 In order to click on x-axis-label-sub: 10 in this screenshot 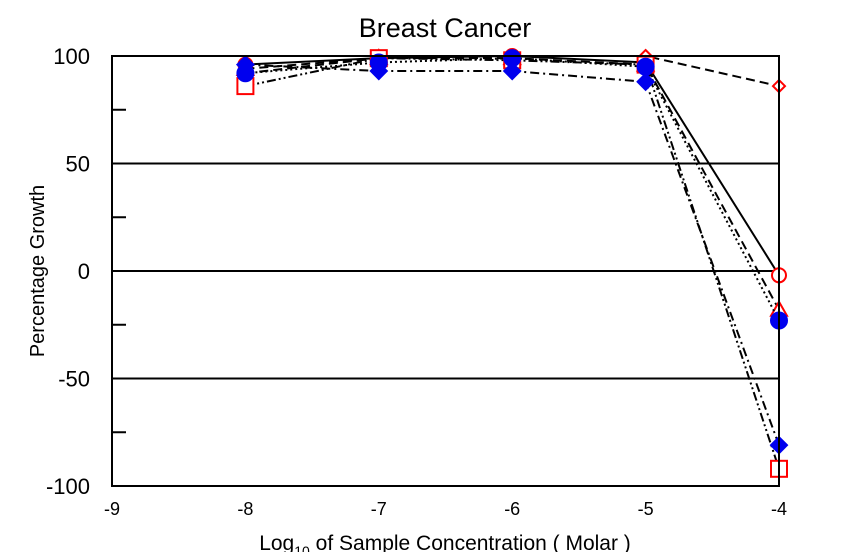, I will do `click(302, 547)`.